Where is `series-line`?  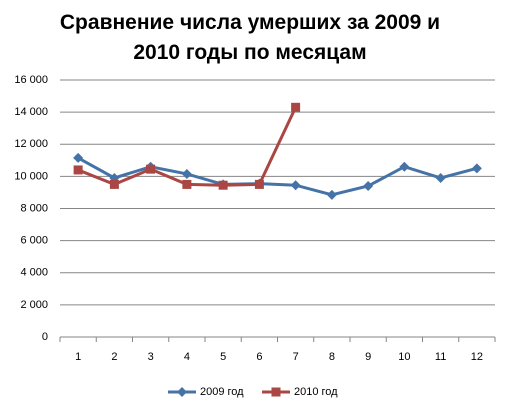 series-line is located at coordinates (277, 176).